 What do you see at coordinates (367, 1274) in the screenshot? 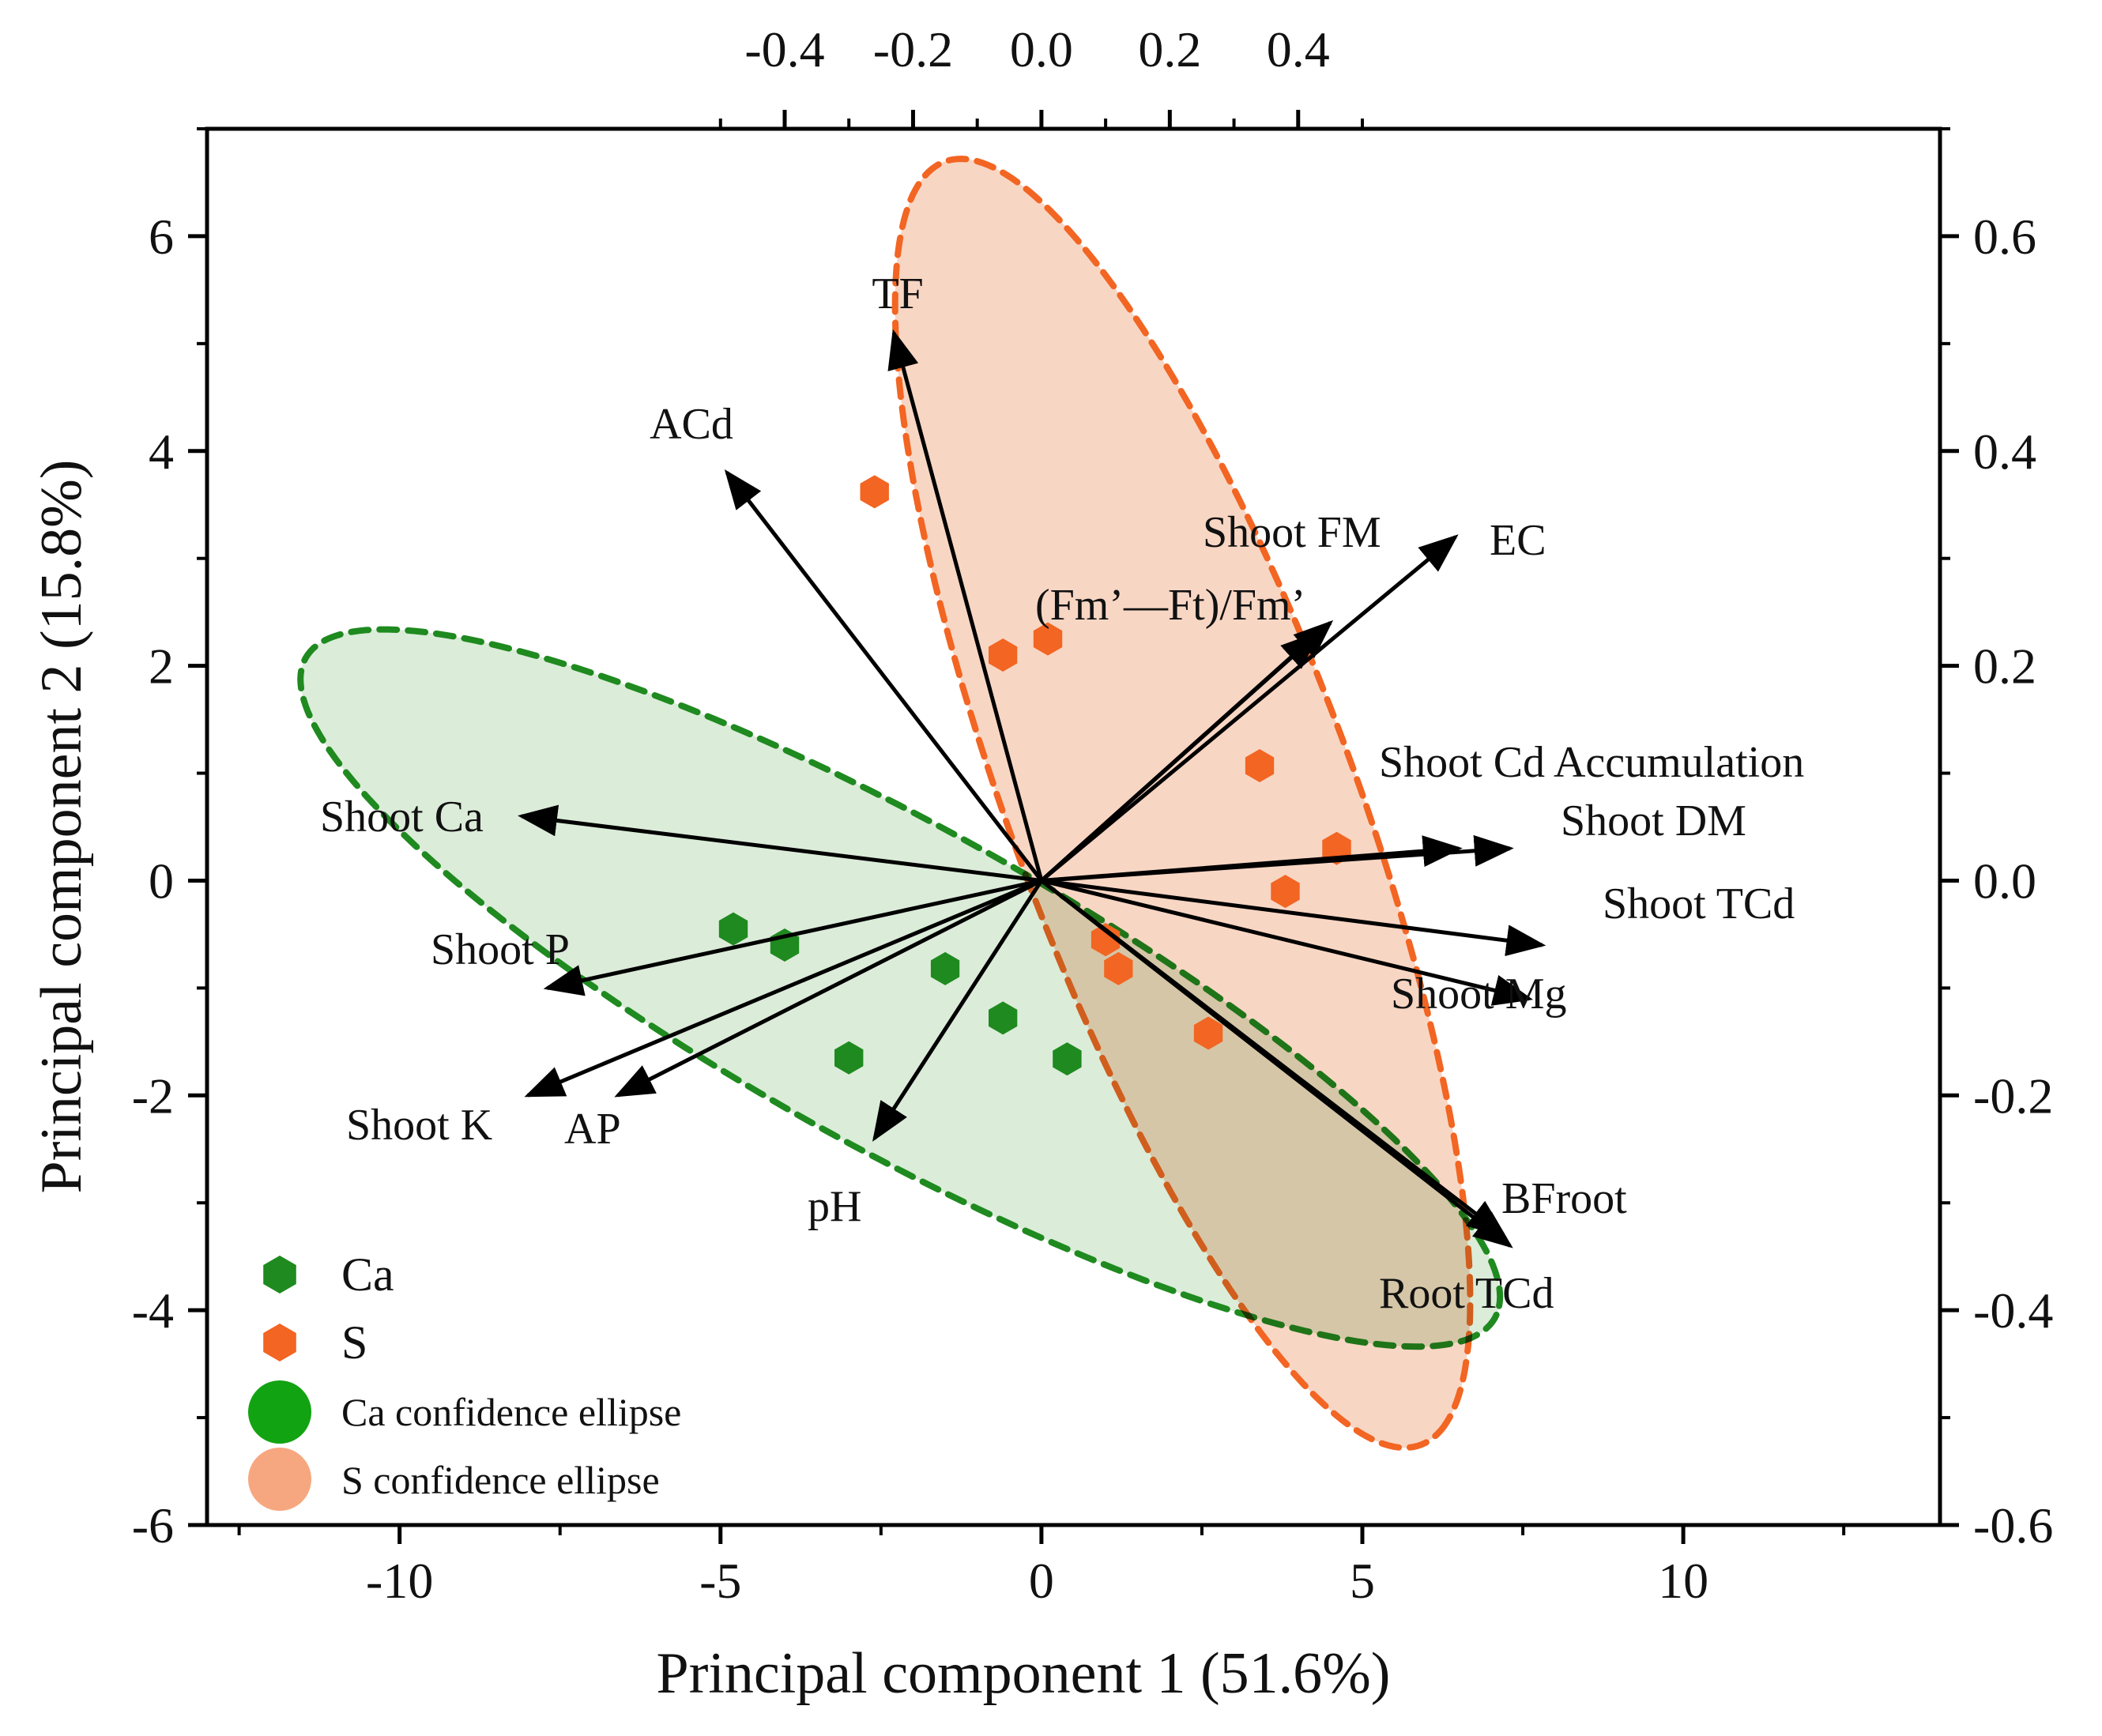
I see `legend-label-ca: Ca` at bounding box center [367, 1274].